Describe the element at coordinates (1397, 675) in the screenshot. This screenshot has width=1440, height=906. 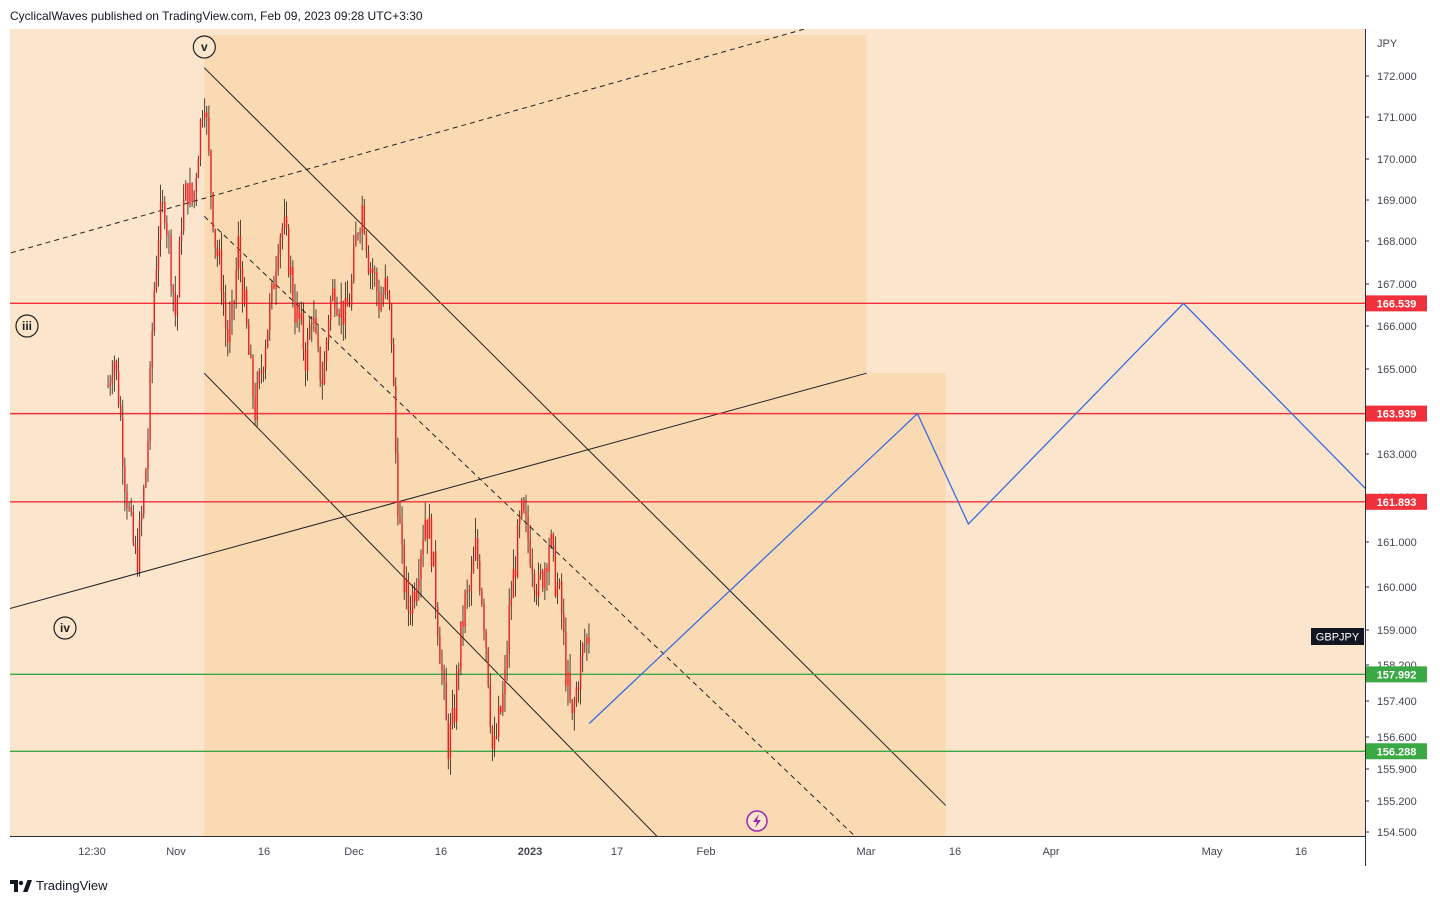
I see `level-tag-label-157.992: 157.992` at that location.